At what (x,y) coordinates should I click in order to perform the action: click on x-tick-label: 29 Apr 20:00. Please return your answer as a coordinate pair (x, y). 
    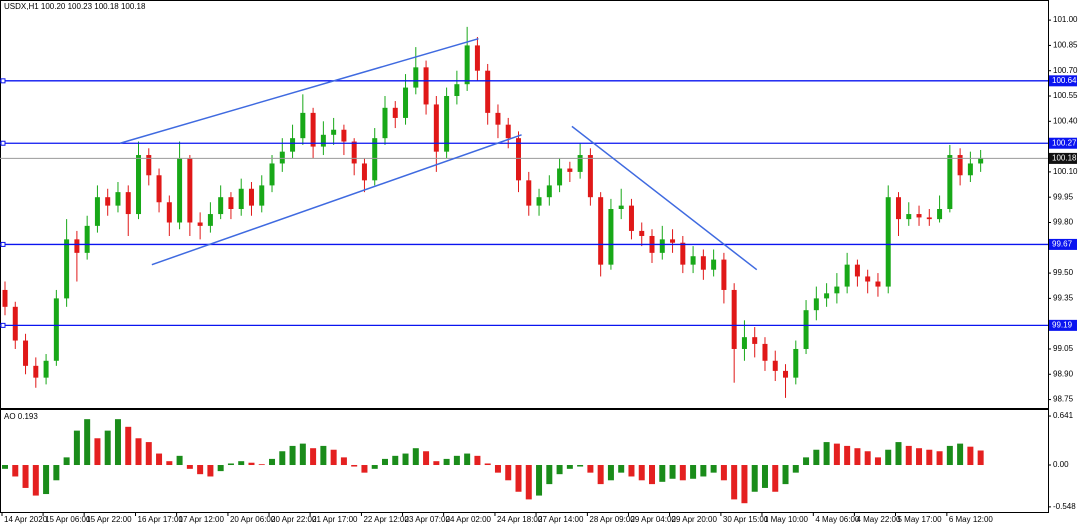
    Looking at the image, I should click on (695, 519).